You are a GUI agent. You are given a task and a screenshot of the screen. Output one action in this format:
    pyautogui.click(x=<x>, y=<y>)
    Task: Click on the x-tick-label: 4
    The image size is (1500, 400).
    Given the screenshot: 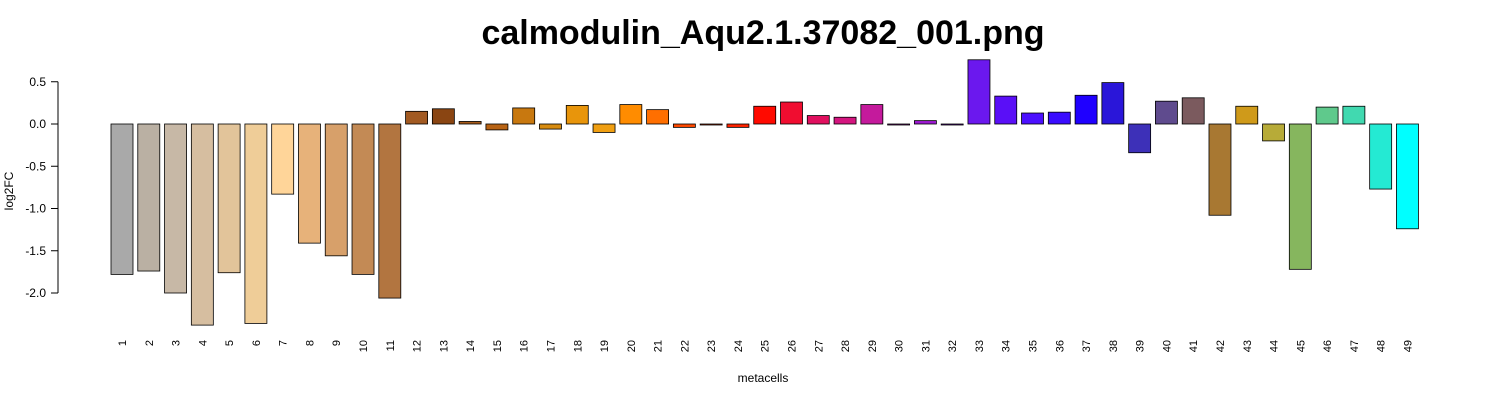 What is the action you would take?
    pyautogui.click(x=203, y=343)
    